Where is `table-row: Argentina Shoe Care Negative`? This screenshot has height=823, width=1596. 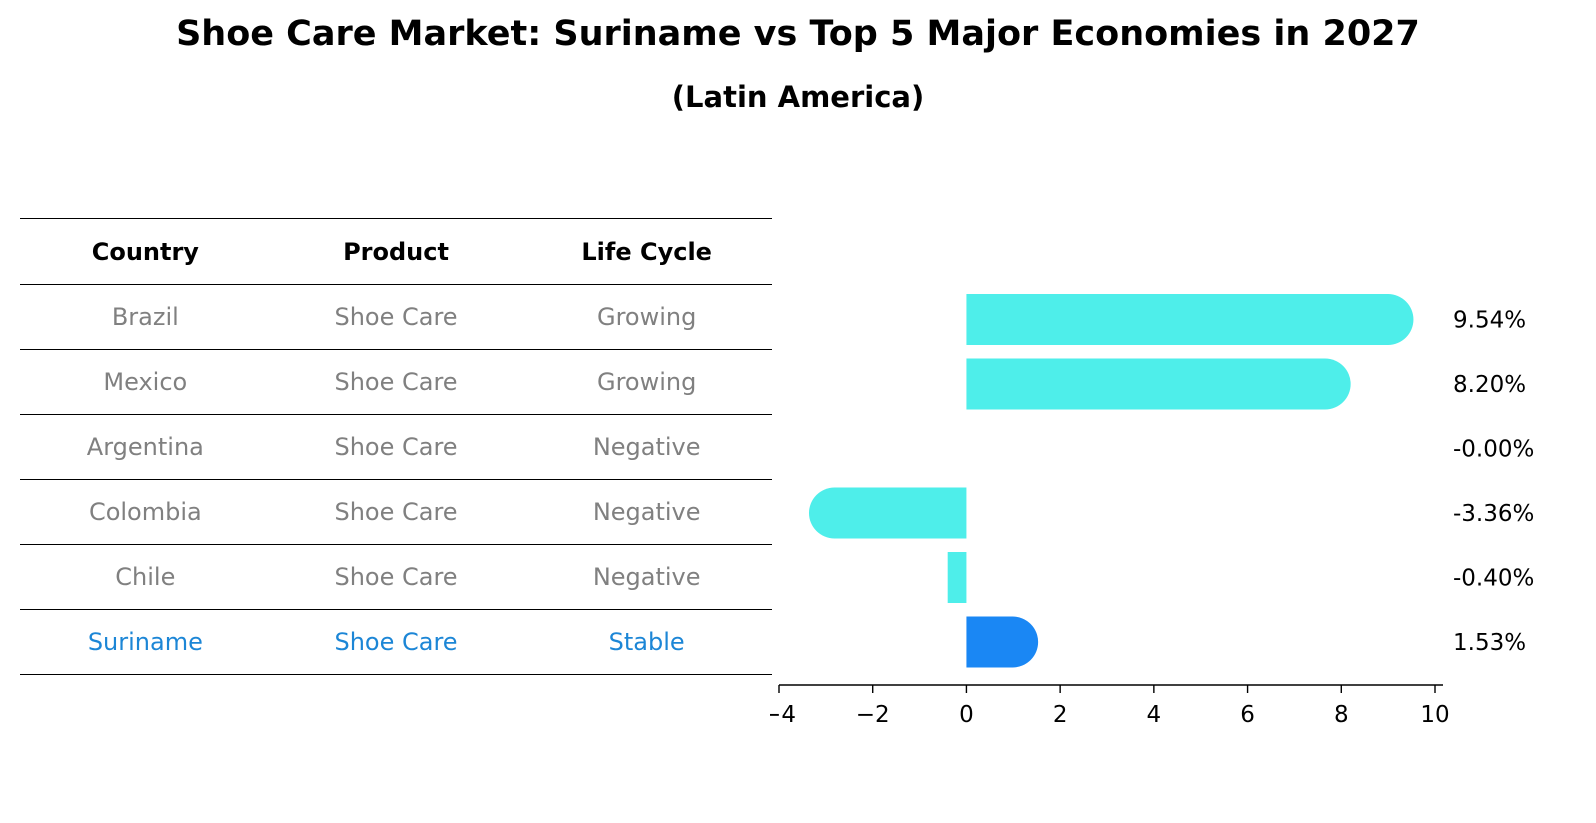
table-row: Argentina Shoe Care Negative is located at coordinates (396, 447).